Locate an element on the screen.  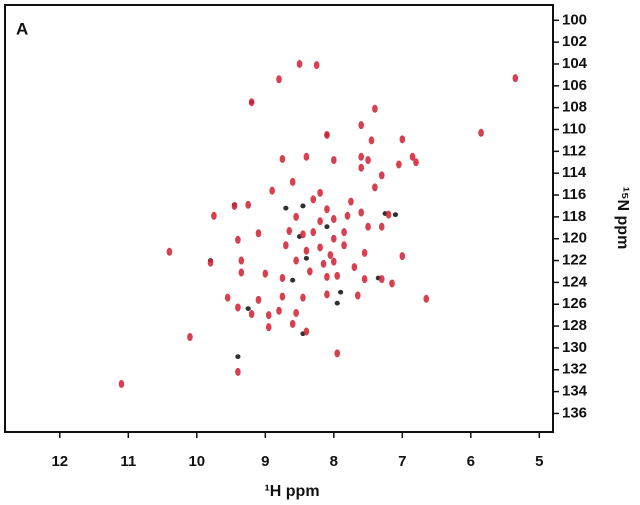
y-tick-label: 100 is located at coordinates (574, 19).